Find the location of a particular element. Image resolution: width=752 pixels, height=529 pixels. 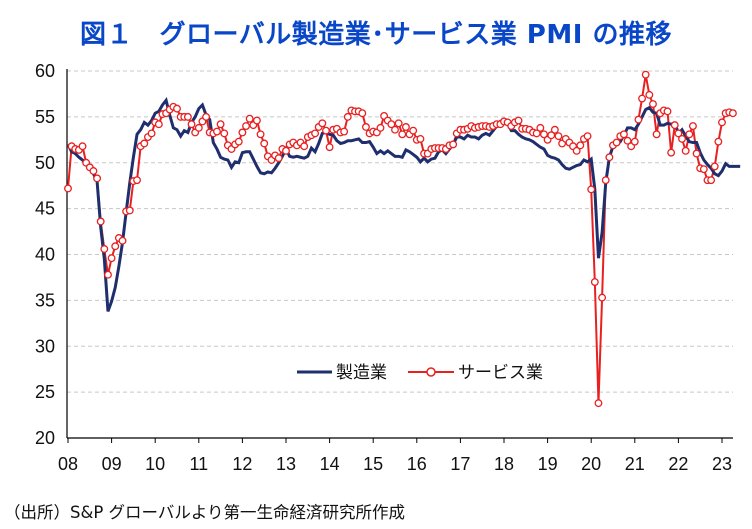

x-tick-label: 23 is located at coordinates (722, 464).